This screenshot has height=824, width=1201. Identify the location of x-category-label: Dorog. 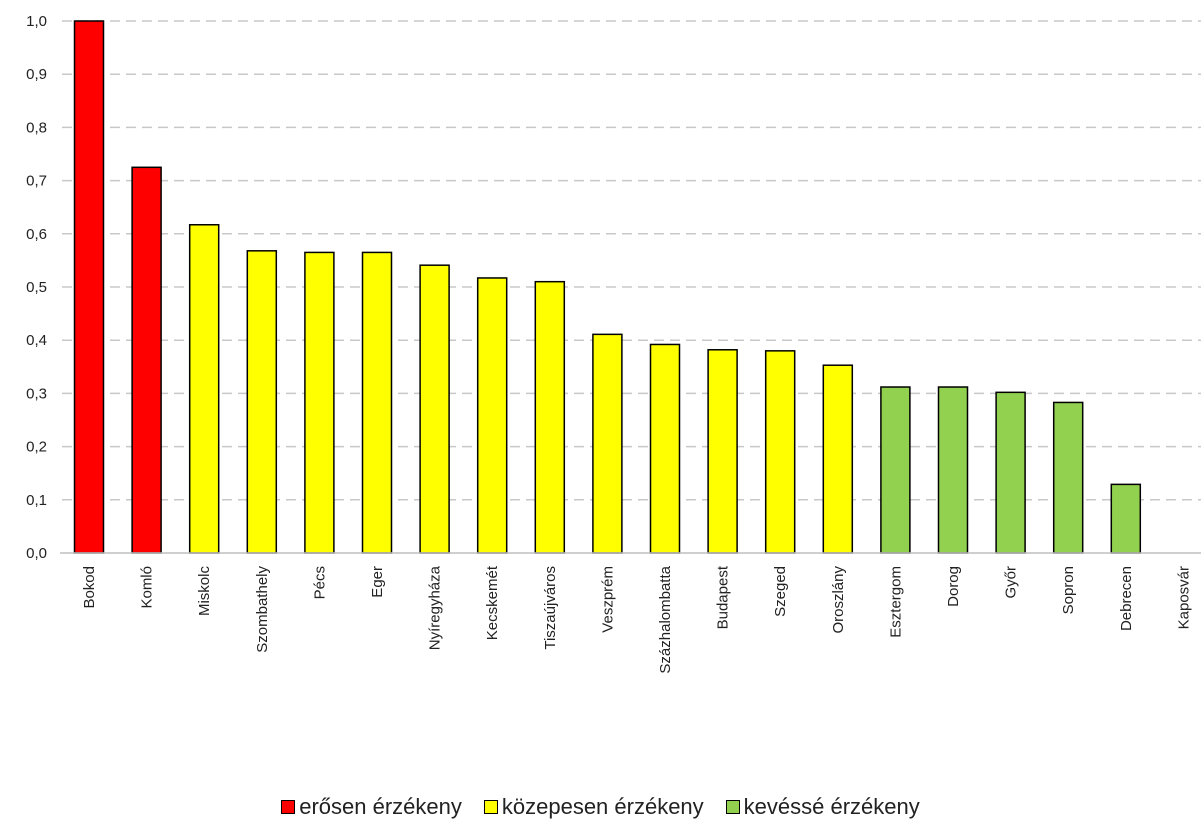
(953, 586).